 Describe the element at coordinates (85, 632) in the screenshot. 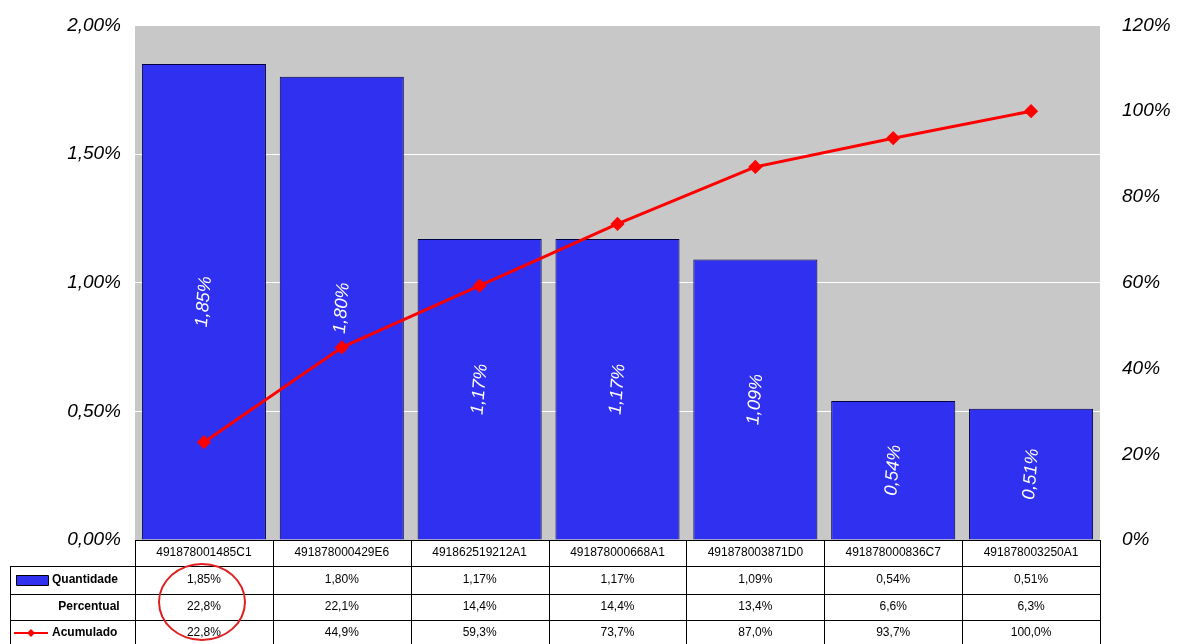

I see `legend-label: Acumulado` at that location.